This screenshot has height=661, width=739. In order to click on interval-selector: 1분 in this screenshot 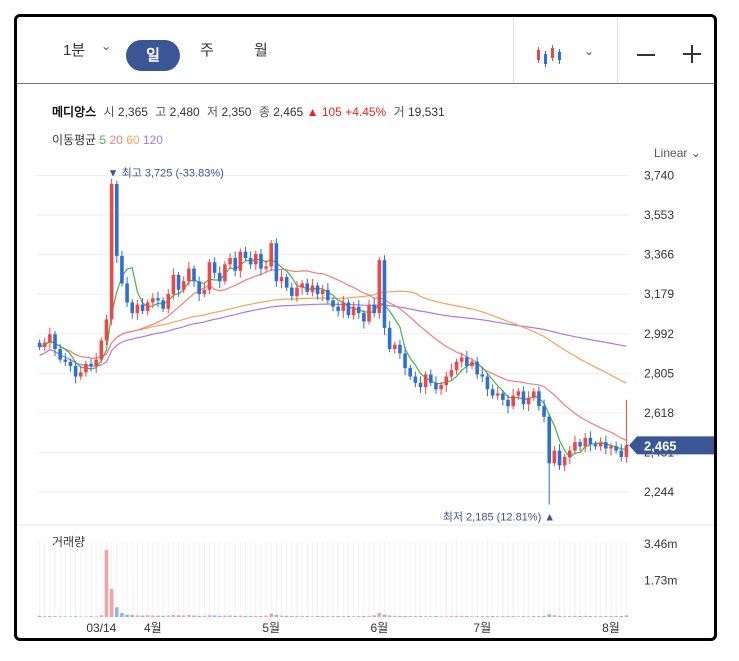, I will do `click(74, 50)`.